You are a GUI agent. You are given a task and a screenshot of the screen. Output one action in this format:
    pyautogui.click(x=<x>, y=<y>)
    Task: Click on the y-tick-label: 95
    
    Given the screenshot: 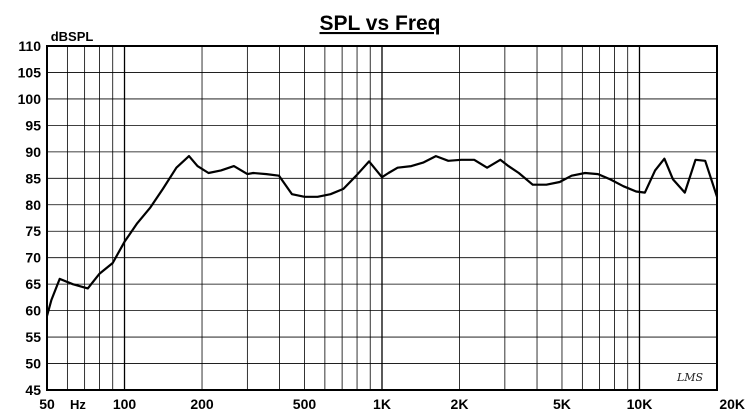 What is the action you would take?
    pyautogui.click(x=33, y=125)
    